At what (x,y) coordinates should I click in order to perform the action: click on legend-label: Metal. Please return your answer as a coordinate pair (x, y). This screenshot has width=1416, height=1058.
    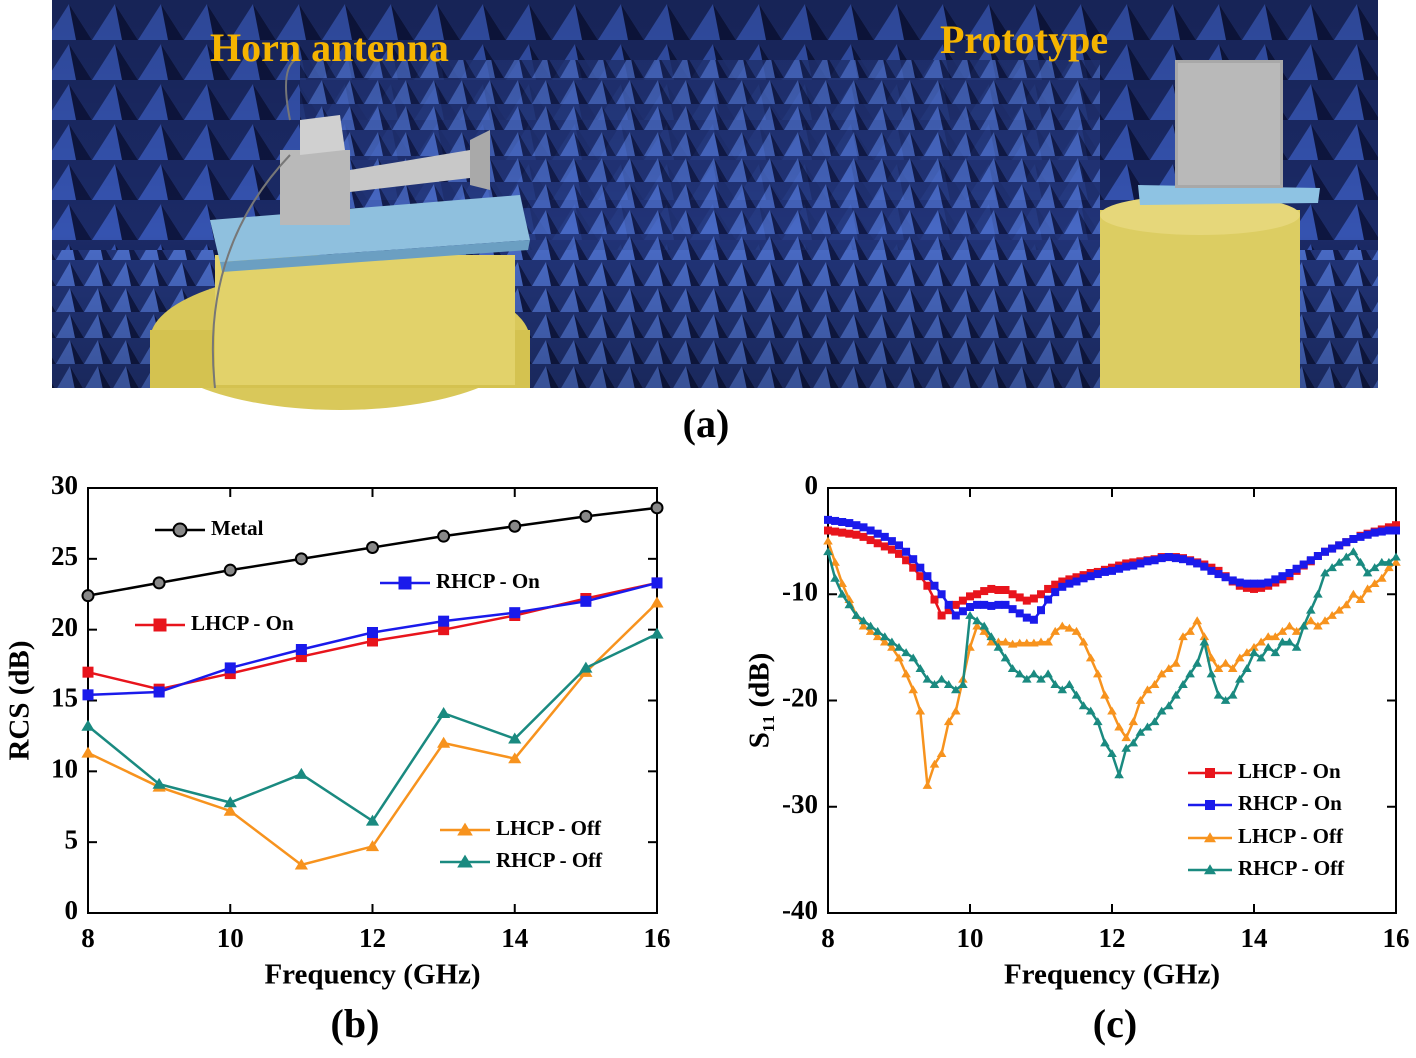
    Looking at the image, I should click on (237, 528).